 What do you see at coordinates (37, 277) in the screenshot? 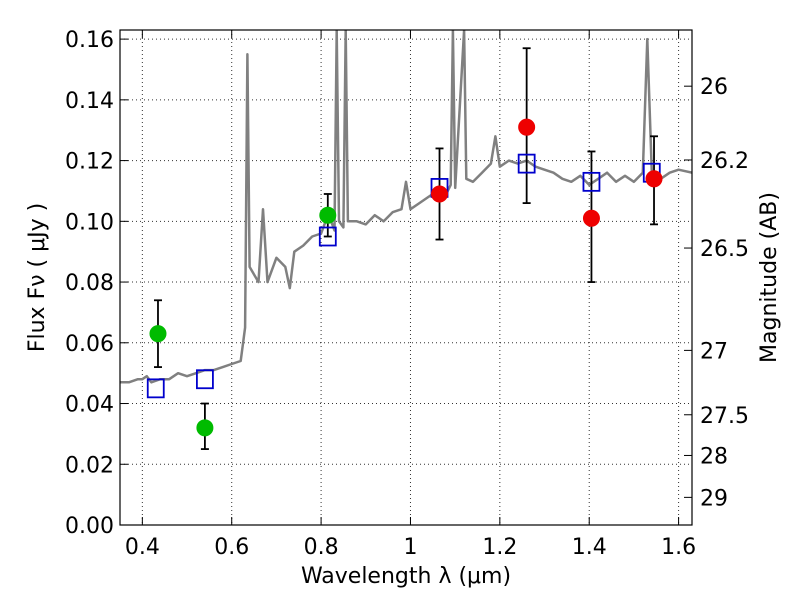
I see `y-axis-label: Flux Fν ( μJy )` at bounding box center [37, 277].